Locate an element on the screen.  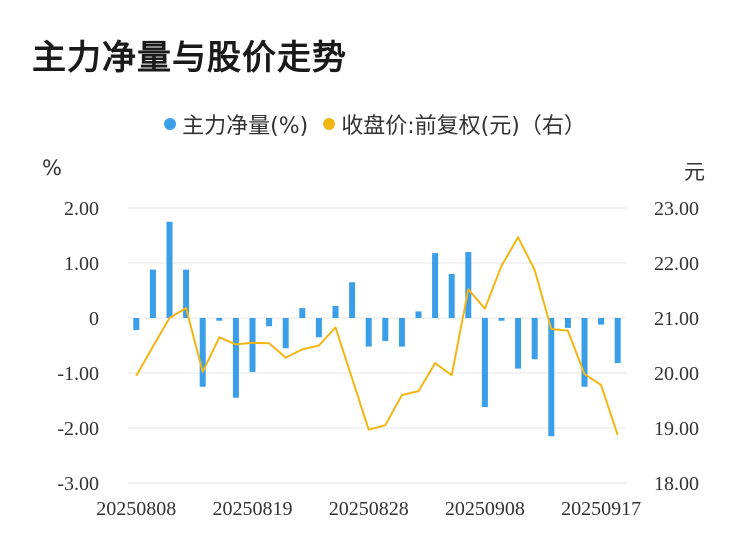
legend-item-bar: 主力净量(%) is located at coordinates (236, 124).